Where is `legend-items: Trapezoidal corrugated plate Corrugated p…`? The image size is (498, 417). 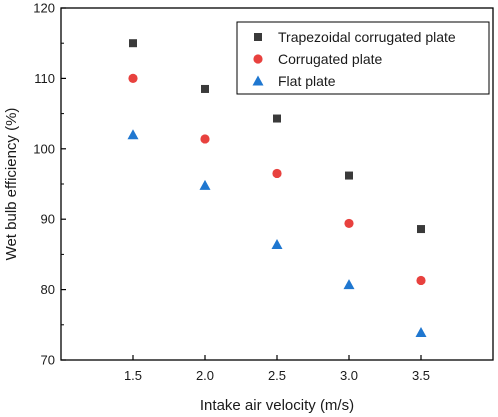 legend-items: Trapezoidal corrugated plate Corrugated p… is located at coordinates (354, 59).